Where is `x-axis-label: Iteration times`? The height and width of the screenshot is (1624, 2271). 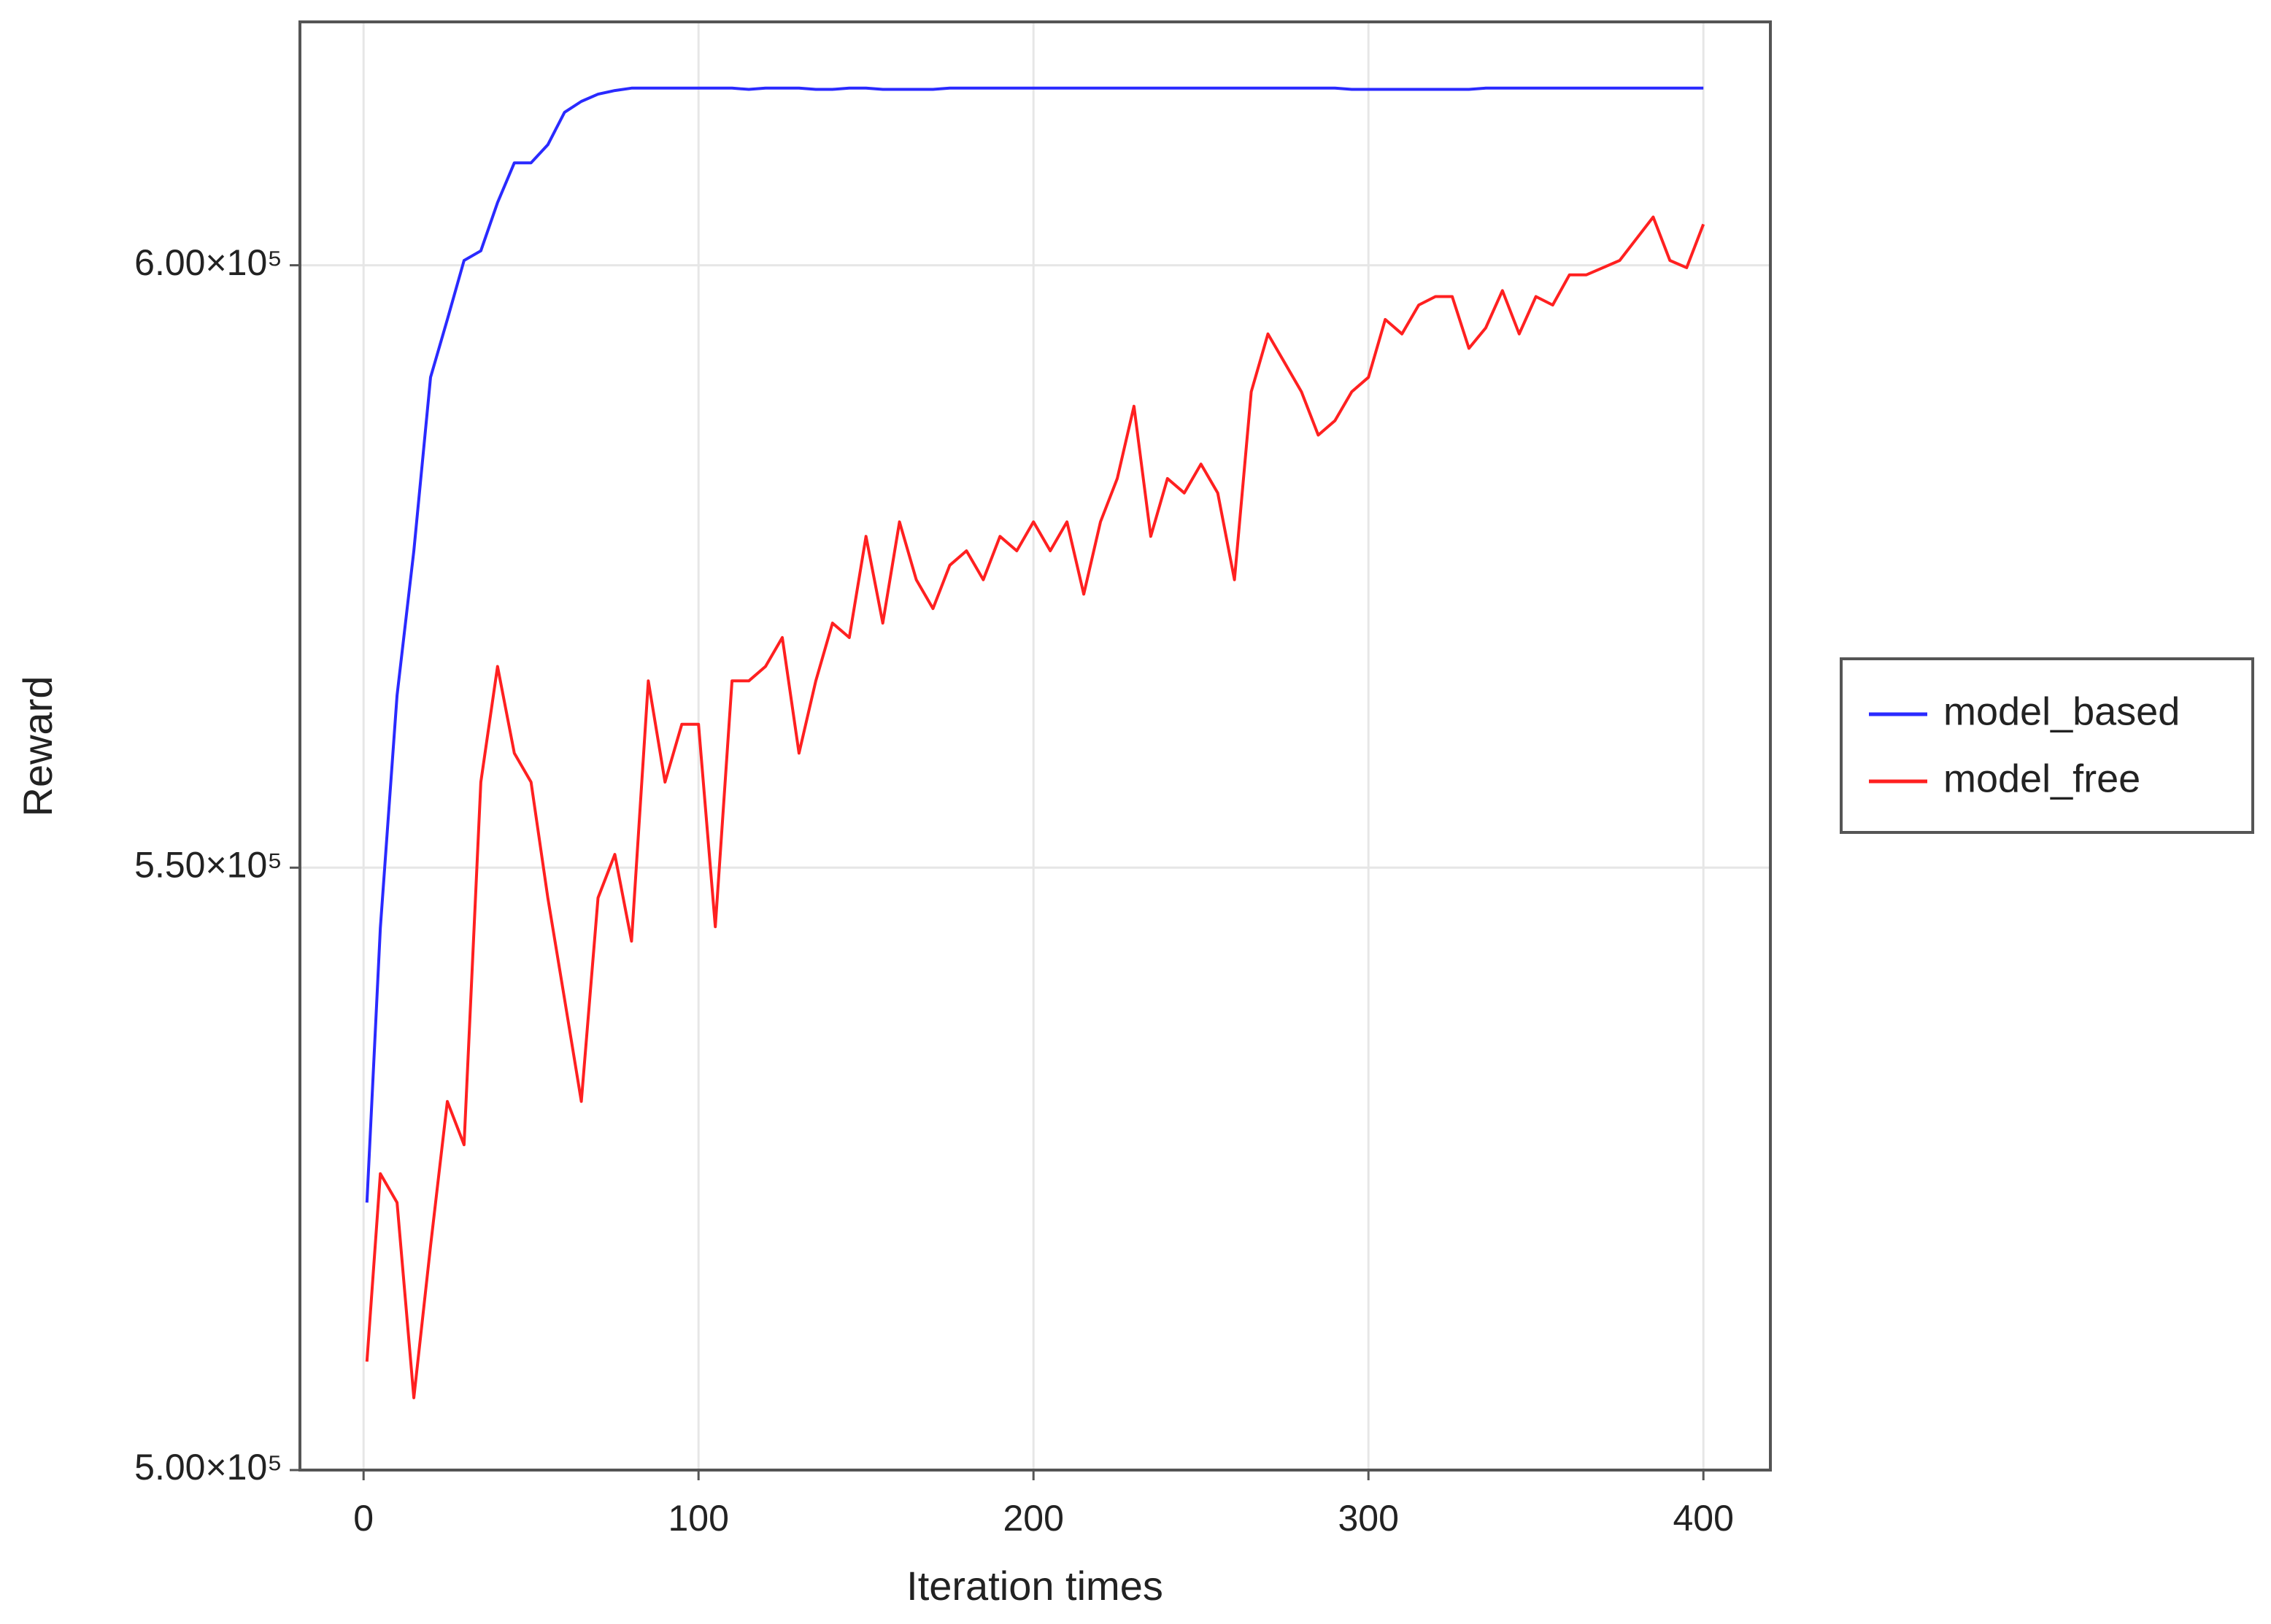 x-axis-label: Iteration times is located at coordinates (1034, 1586).